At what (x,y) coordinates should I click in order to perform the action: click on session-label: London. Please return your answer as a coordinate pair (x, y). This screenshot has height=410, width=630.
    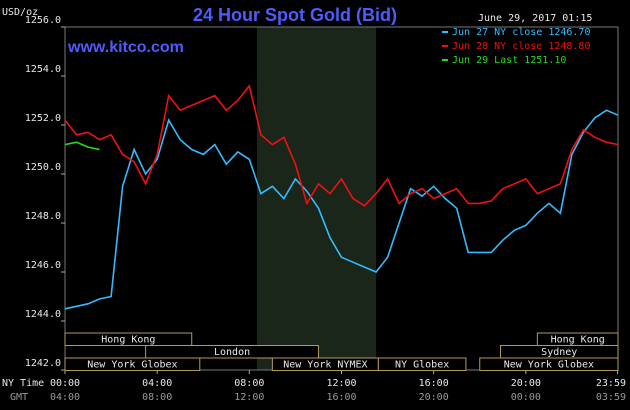
    Looking at the image, I should click on (232, 352).